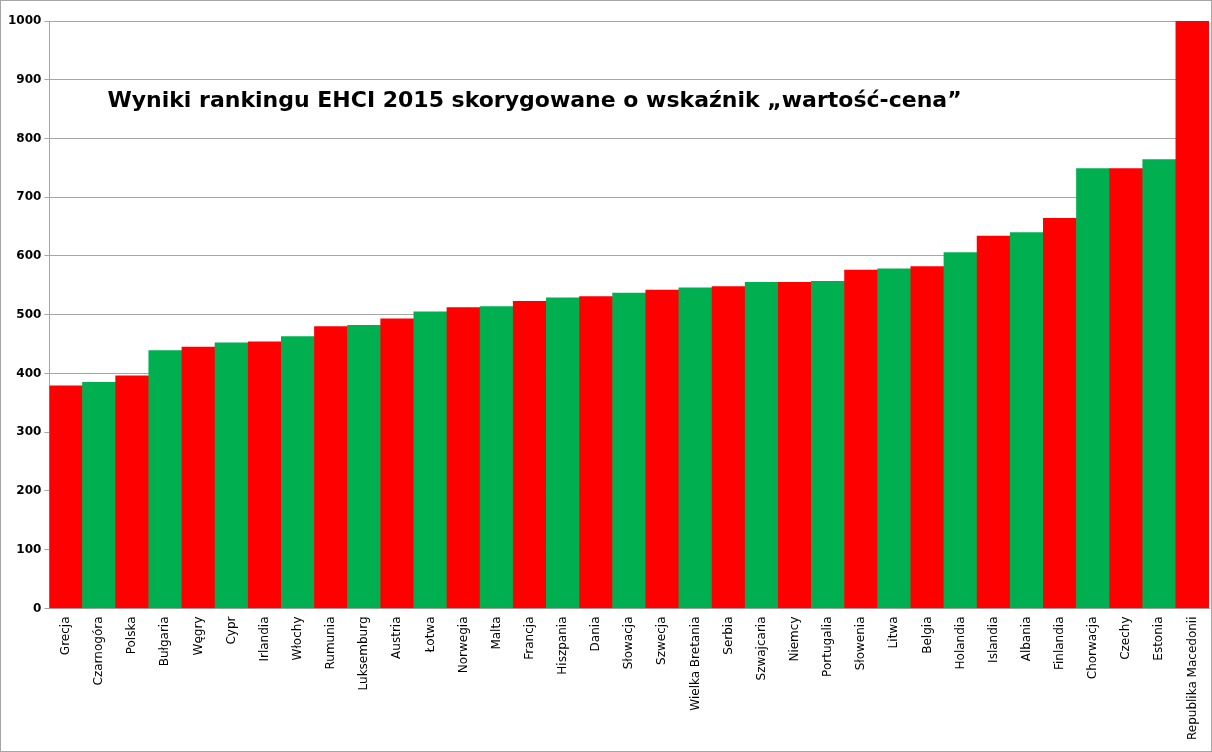 The height and width of the screenshot is (752, 1212). Describe the element at coordinates (98, 651) in the screenshot. I see `x-tick-label: Czarnogóra` at that location.